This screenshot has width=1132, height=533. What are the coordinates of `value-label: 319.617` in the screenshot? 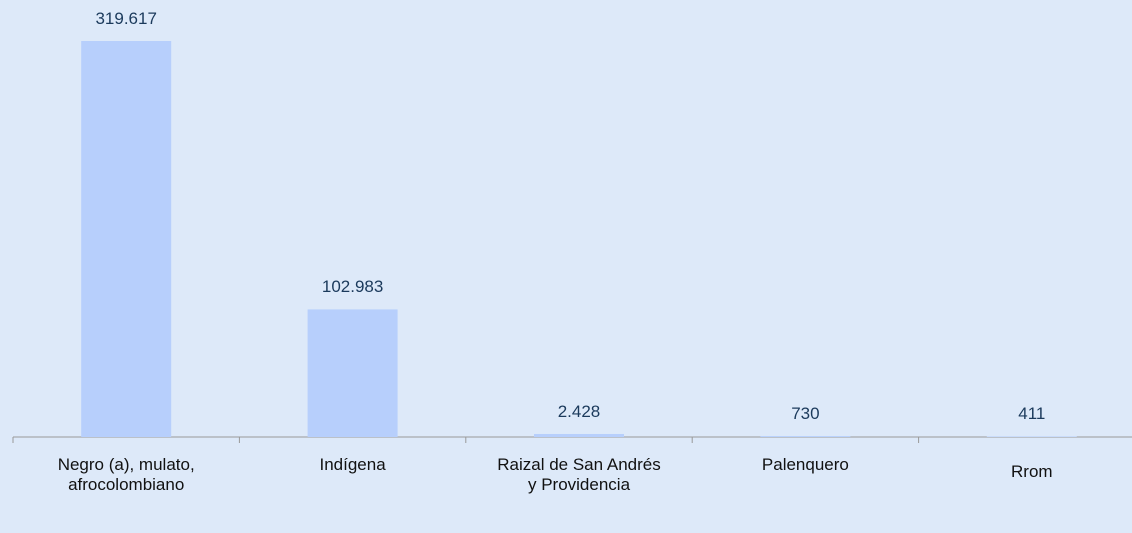 It's located at (126, 18).